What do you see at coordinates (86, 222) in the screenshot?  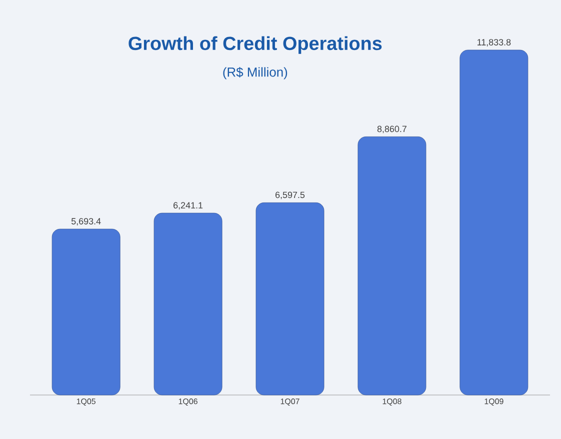 I see `data-label: 5,693.4` at bounding box center [86, 222].